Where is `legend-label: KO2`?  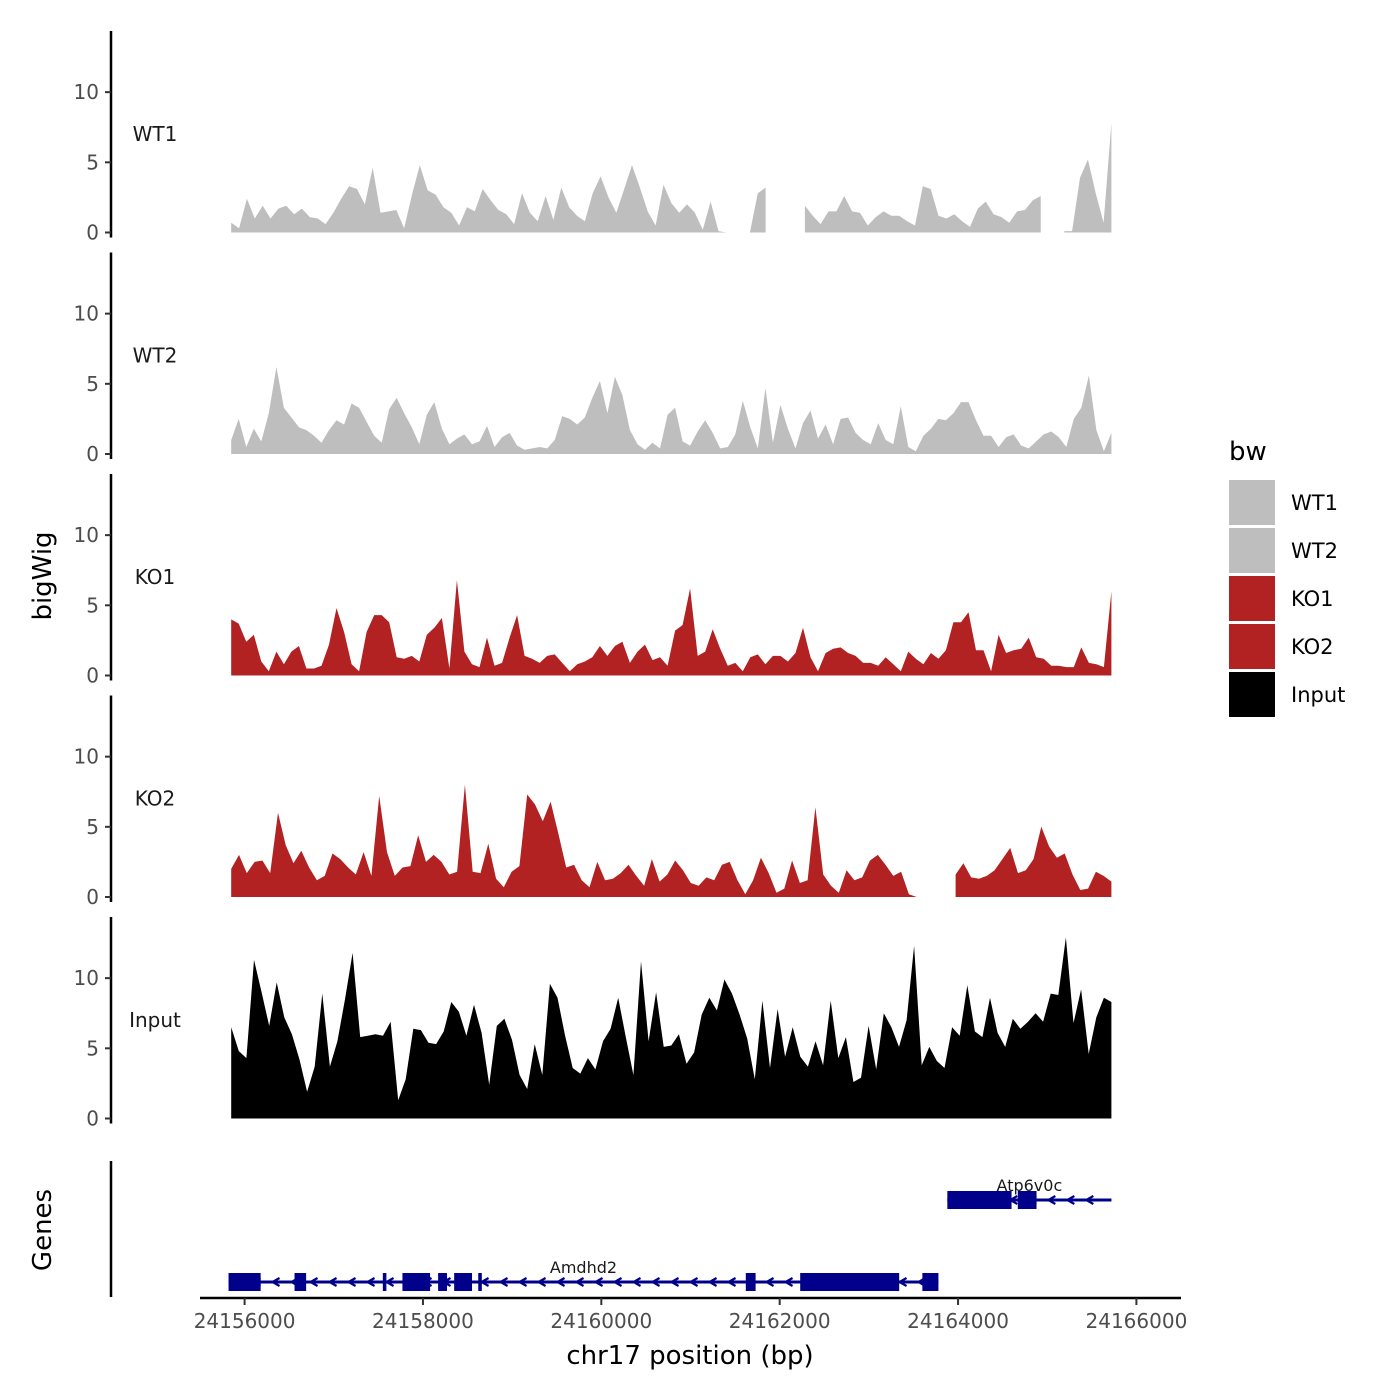
legend-label: KO2 is located at coordinates (1312, 647).